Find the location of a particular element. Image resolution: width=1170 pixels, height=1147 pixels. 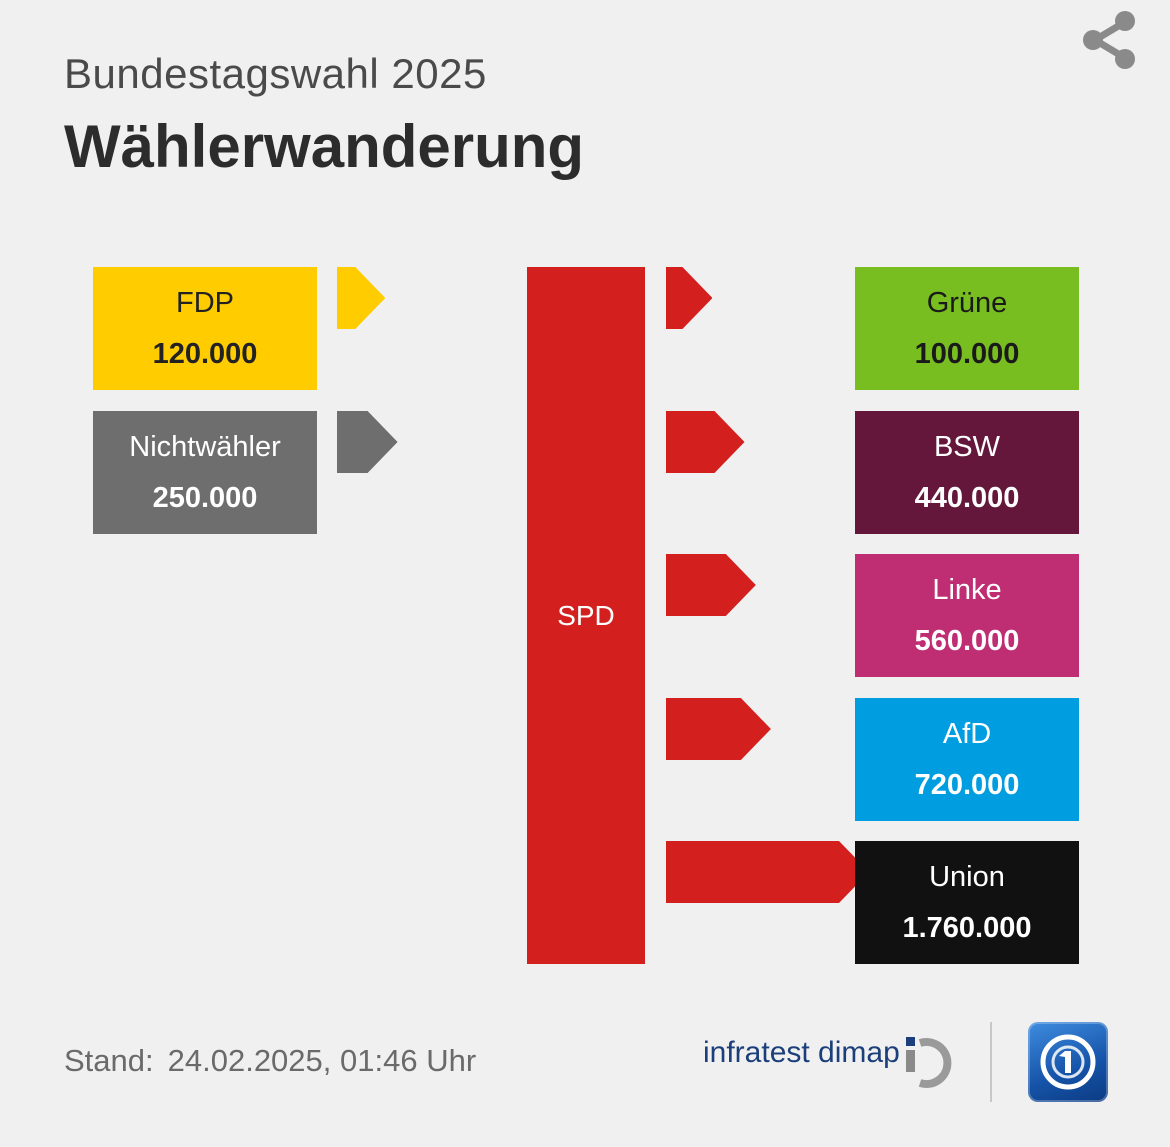

party-name: Linke is located at coordinates (967, 590).